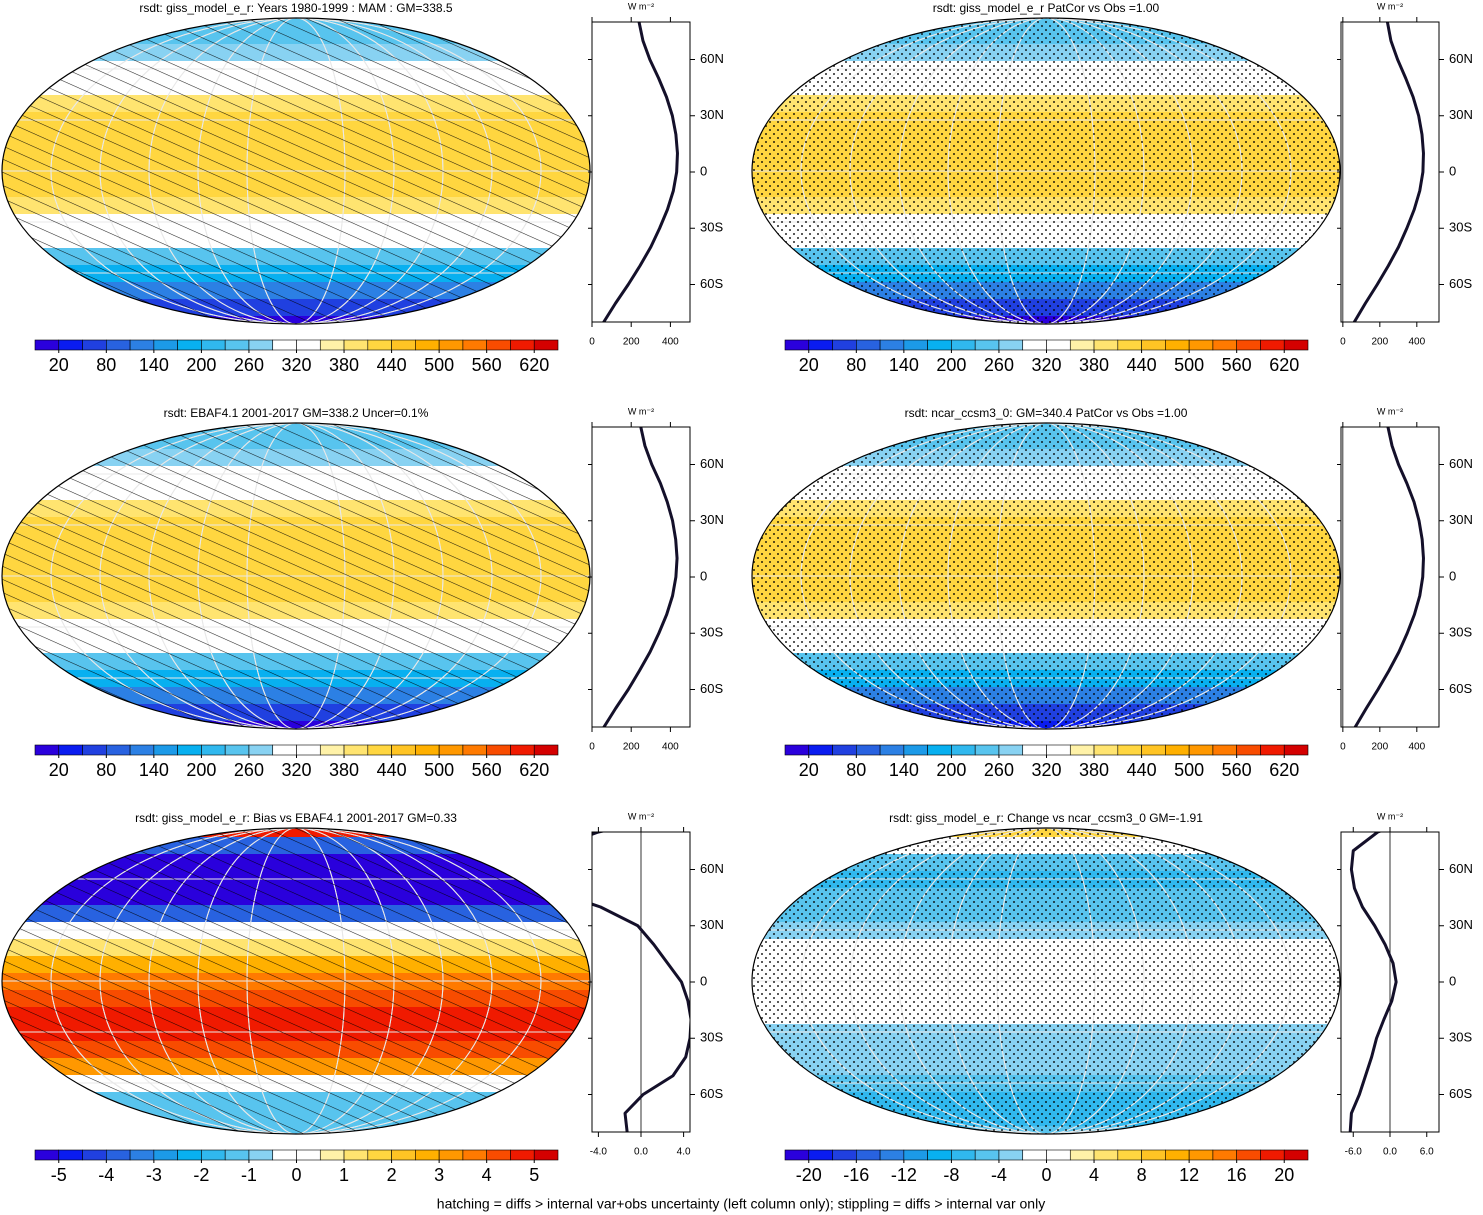  I want to click on colorbar-label: 12, so click(1189, 1175).